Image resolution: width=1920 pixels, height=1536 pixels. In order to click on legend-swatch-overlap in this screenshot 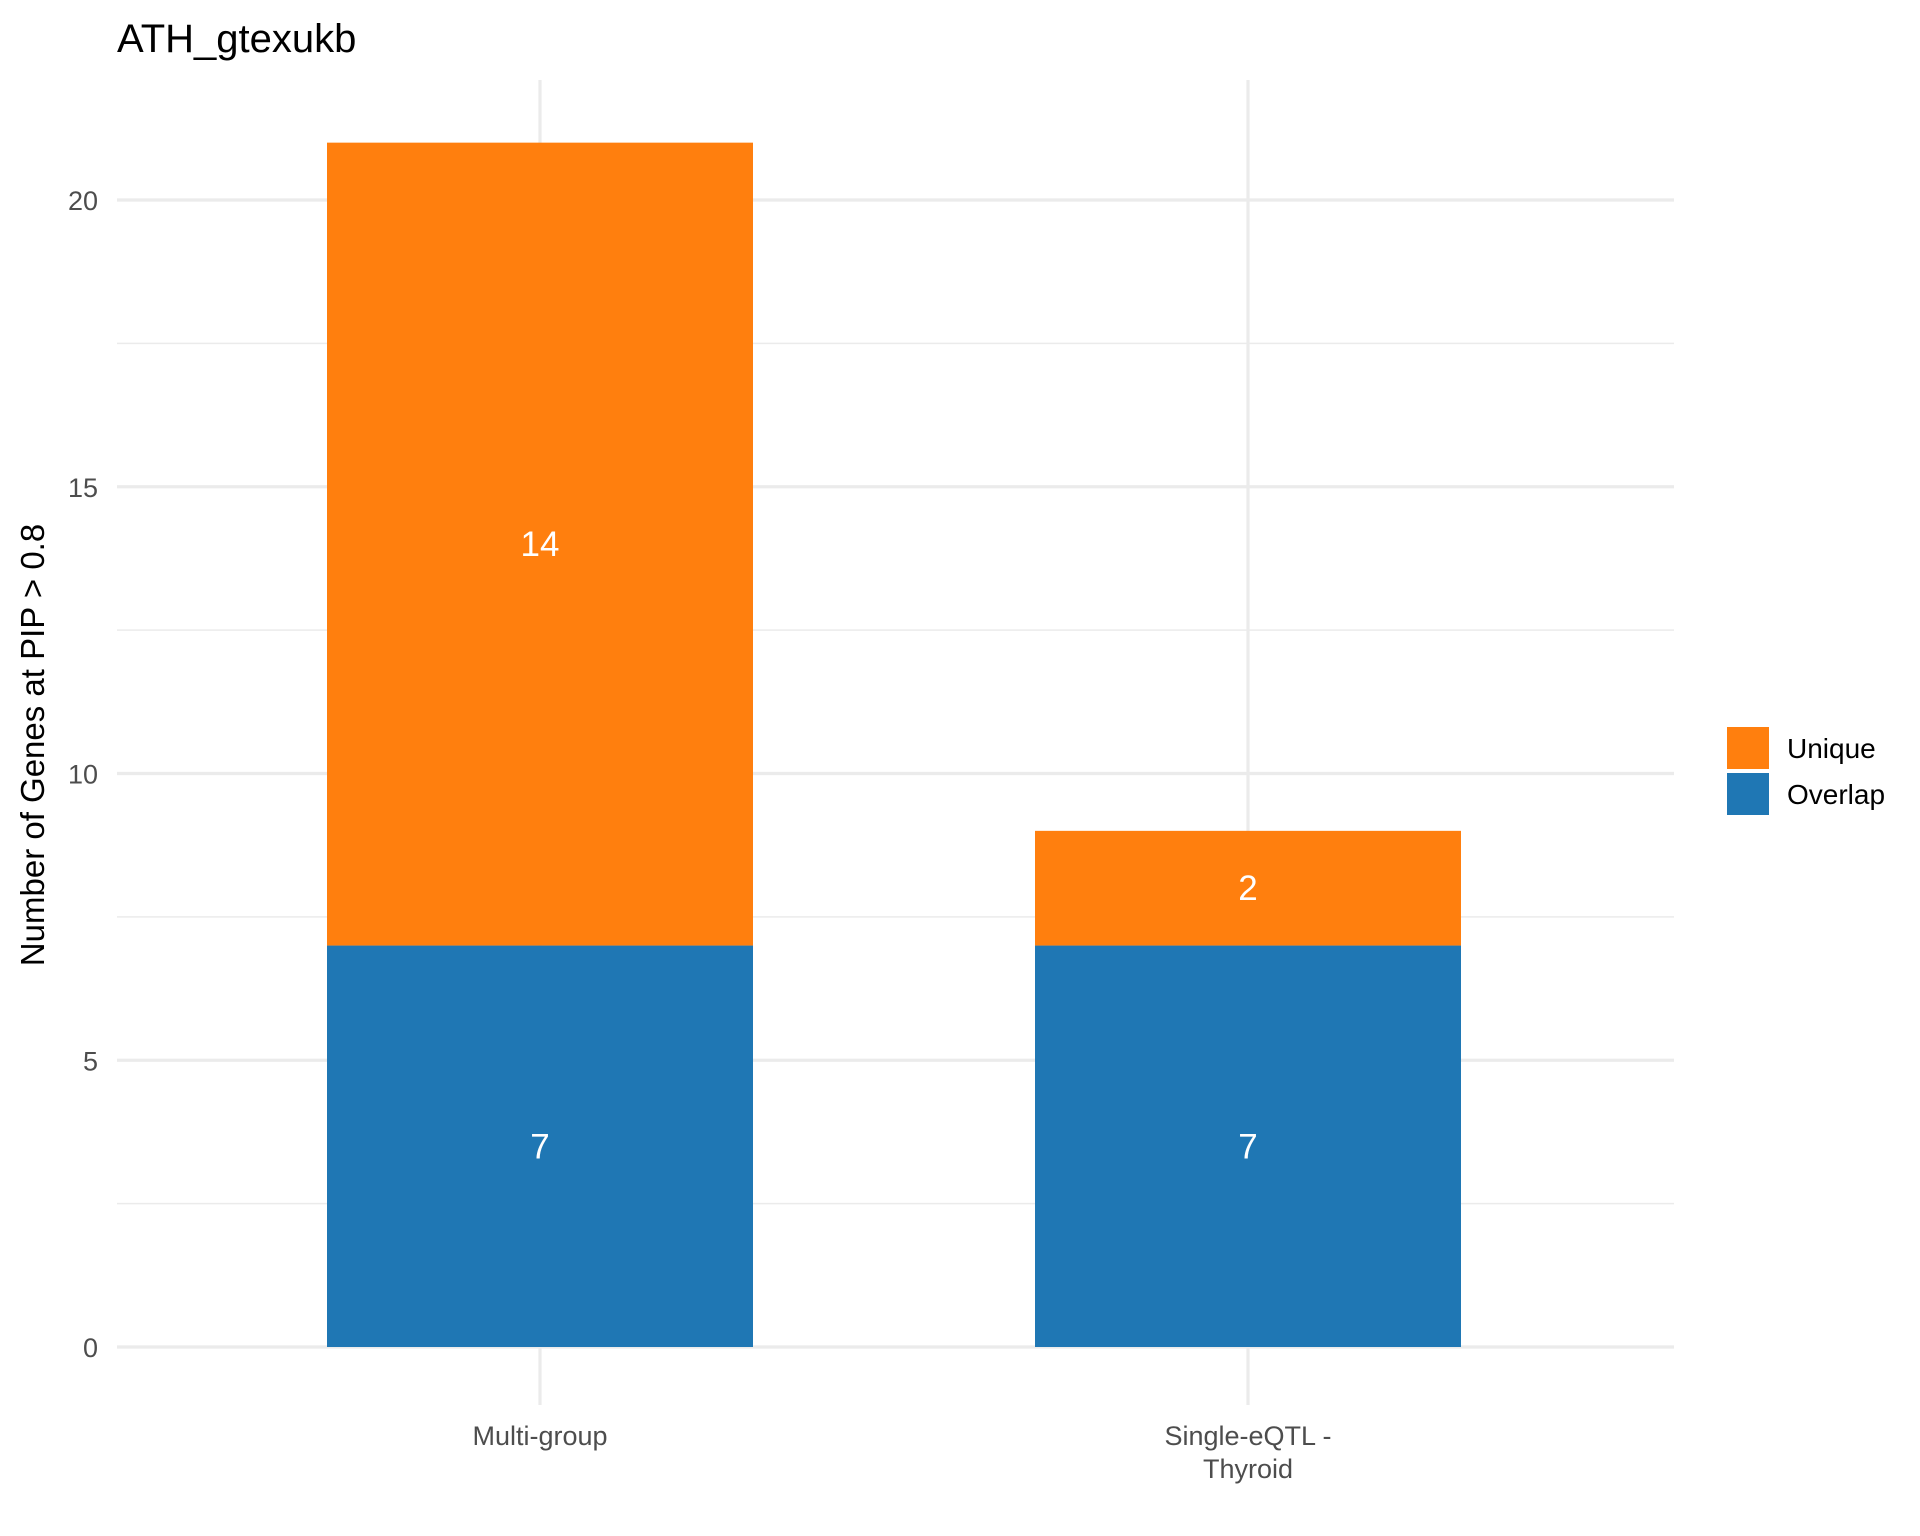, I will do `click(1748, 794)`.